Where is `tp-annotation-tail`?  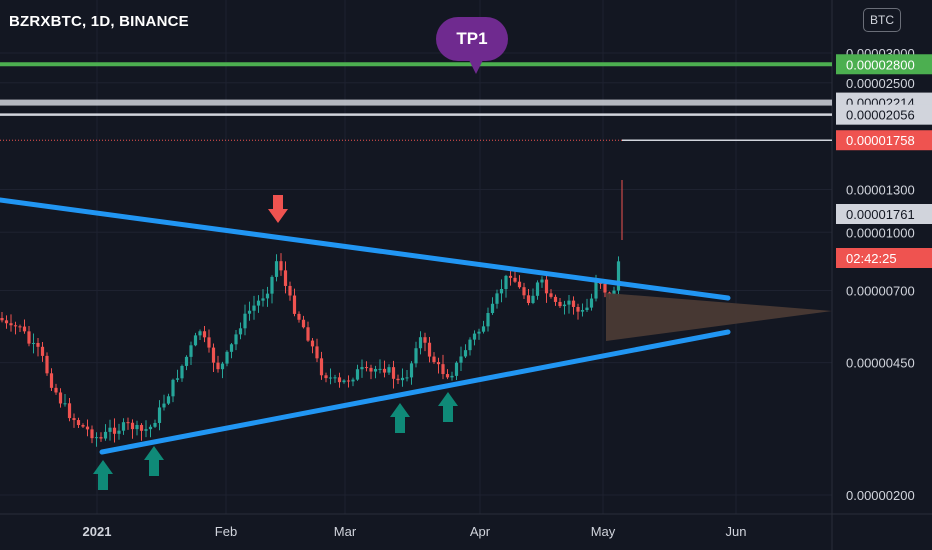
tp-annotation-tail is located at coordinates (476, 66).